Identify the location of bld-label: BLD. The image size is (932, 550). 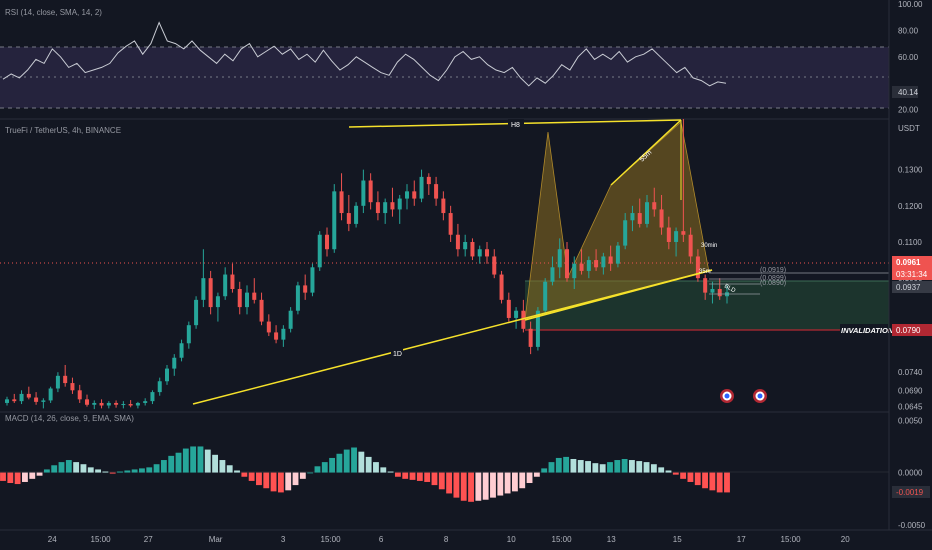
(730, 288).